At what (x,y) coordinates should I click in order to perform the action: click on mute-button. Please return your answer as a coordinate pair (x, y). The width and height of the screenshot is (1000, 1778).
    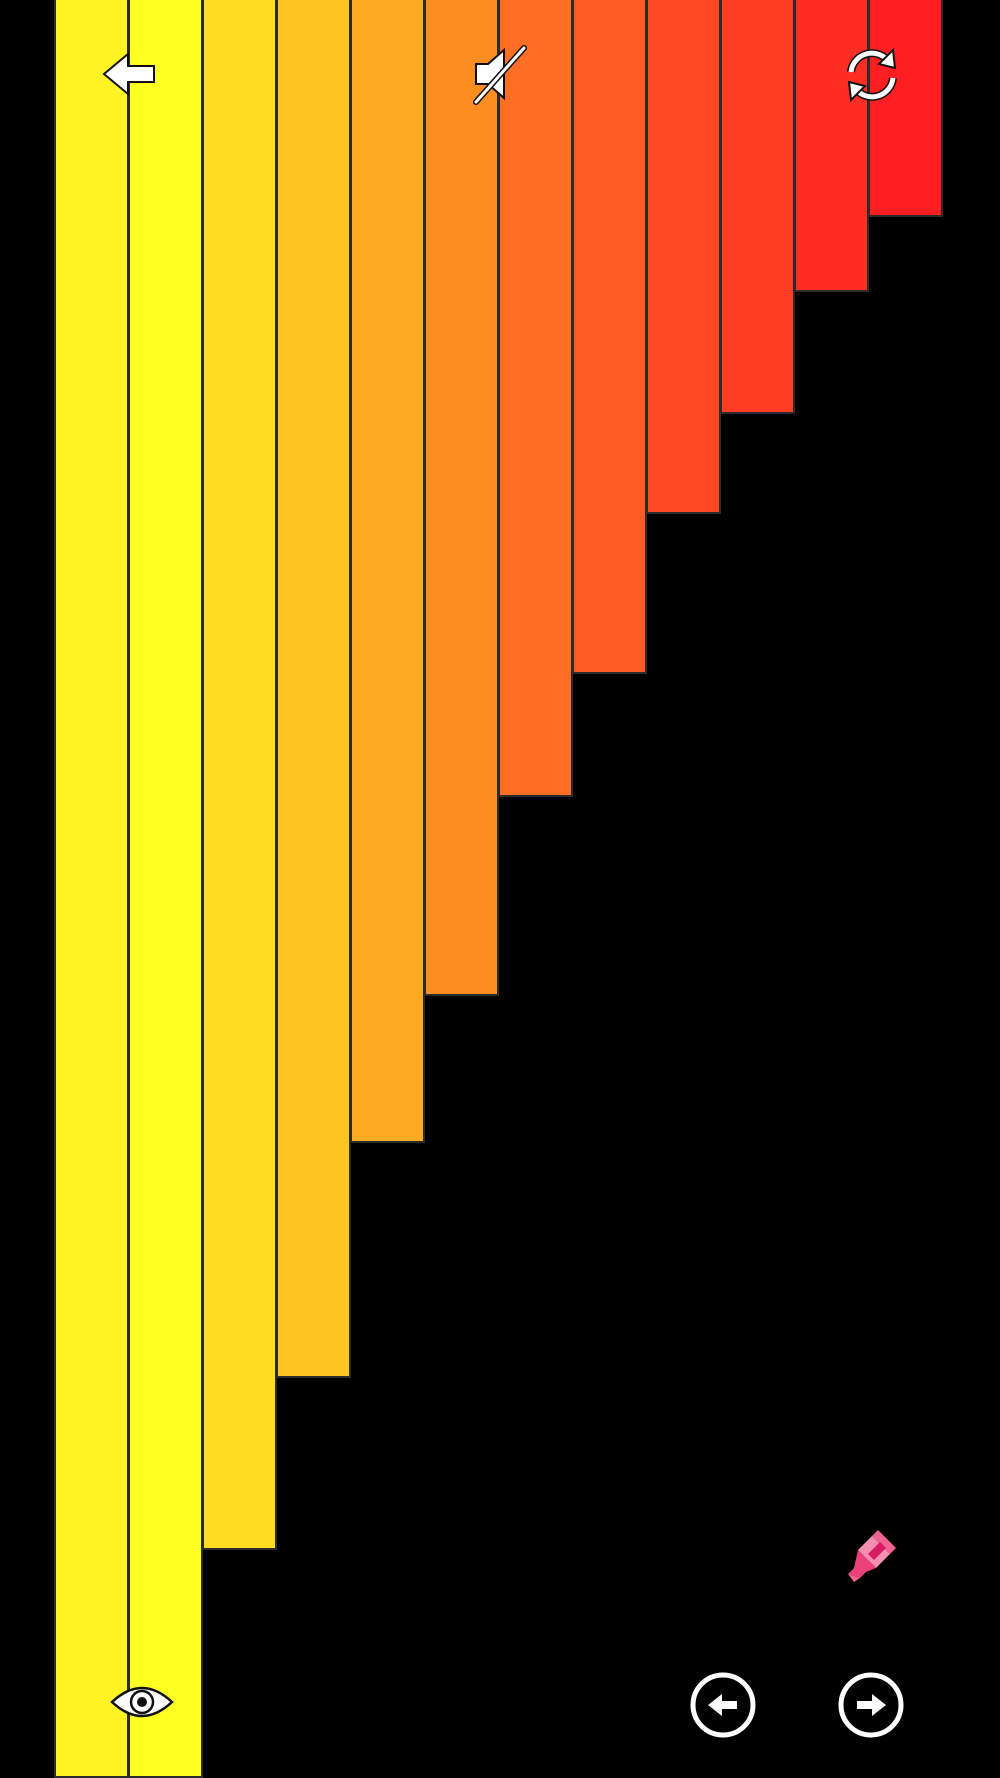
    Looking at the image, I should click on (500, 74).